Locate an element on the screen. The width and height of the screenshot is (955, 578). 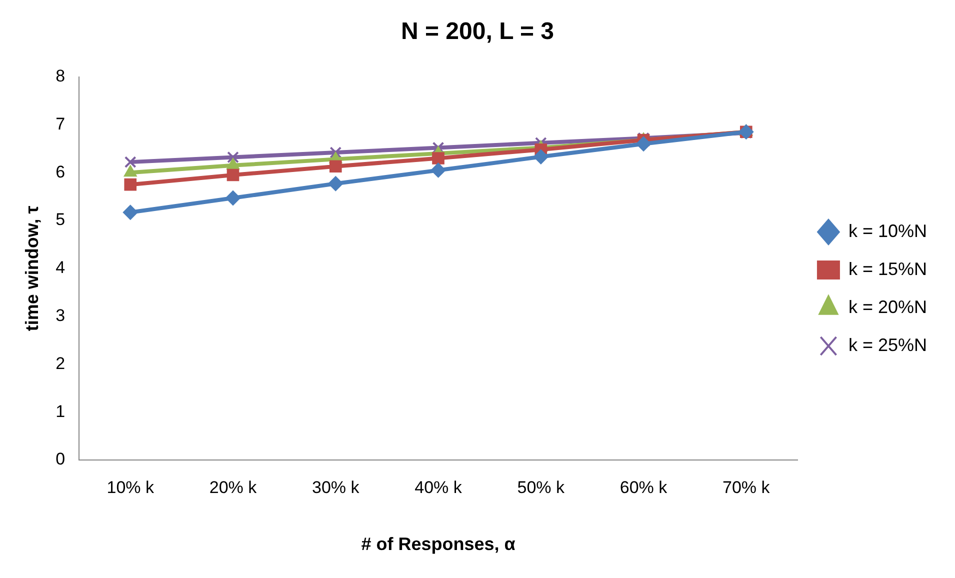
x-tick-label: 10% k is located at coordinates (130, 487).